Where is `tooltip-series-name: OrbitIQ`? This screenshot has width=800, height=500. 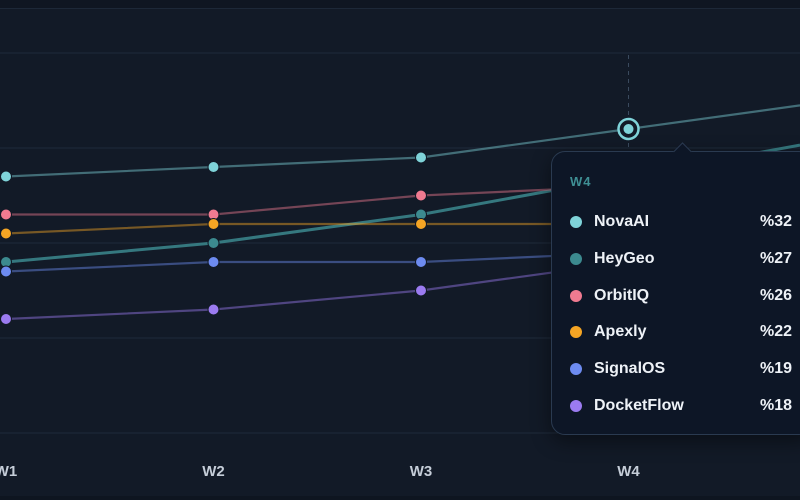
tooltip-series-name: OrbitIQ is located at coordinates (622, 295).